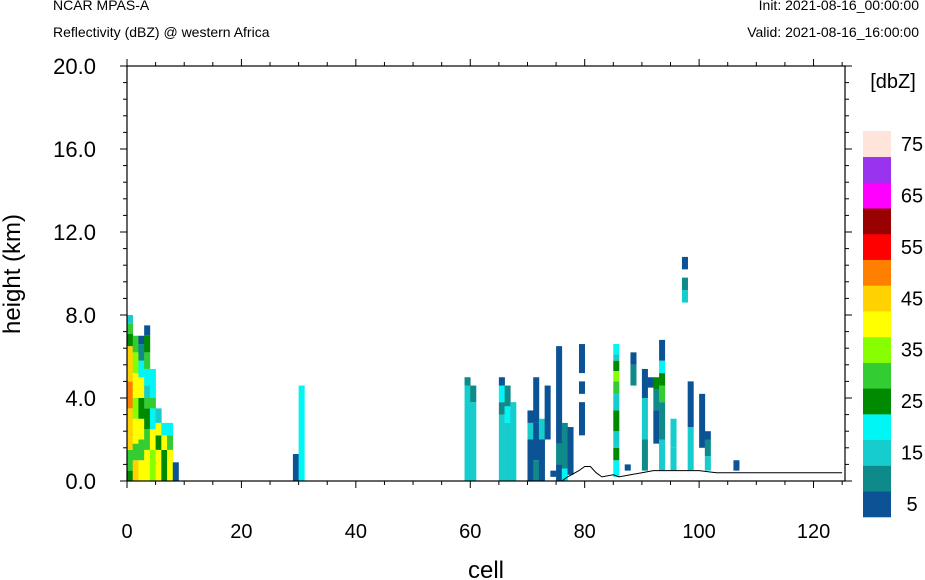 Image resolution: width=925 pixels, height=580 pixels. What do you see at coordinates (486, 568) in the screenshot?
I see `x-axis-label: cell` at bounding box center [486, 568].